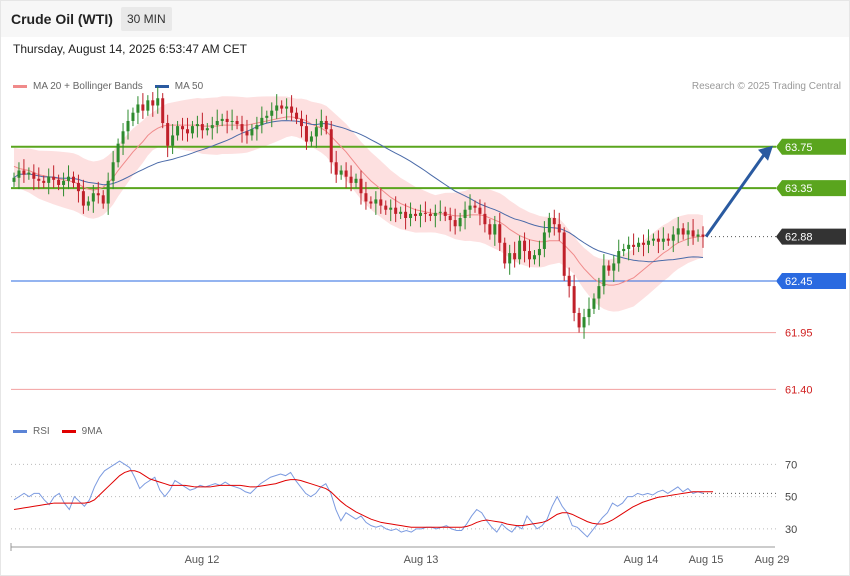 This screenshot has height=576, width=850. Describe the element at coordinates (799, 282) in the screenshot. I see `level-label-3: 62.45` at that location.